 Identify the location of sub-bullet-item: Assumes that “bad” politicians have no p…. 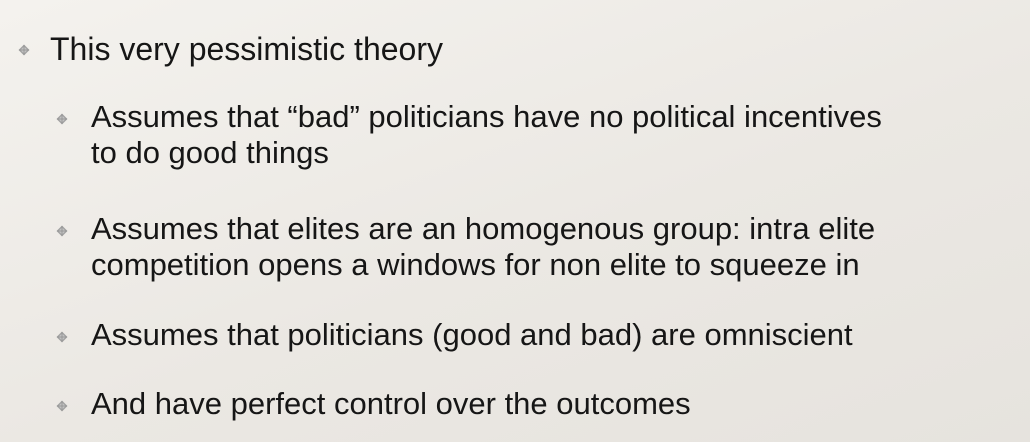
(523, 135).